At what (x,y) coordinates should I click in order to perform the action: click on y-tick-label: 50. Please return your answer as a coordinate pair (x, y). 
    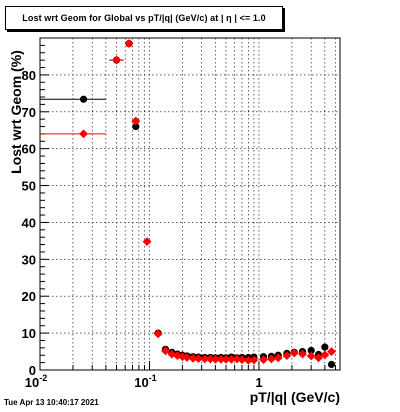
    Looking at the image, I should click on (29, 186).